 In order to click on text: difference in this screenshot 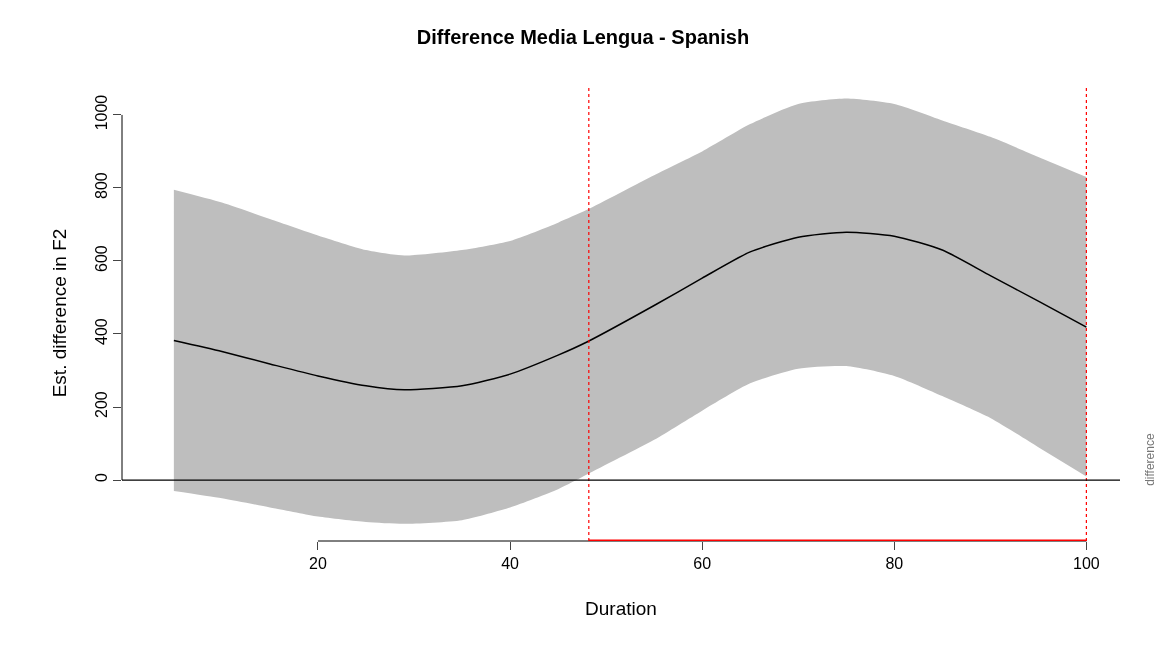, I will do `click(1150, 459)`.